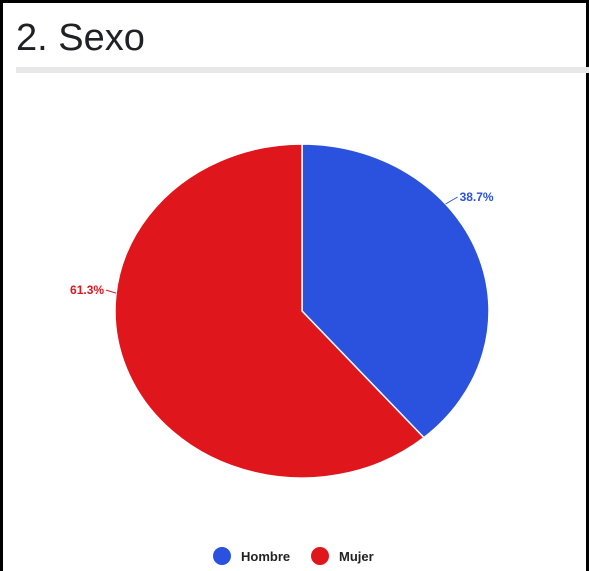 The image size is (589, 571). What do you see at coordinates (282, 243) in the screenshot?
I see `slice-labels: 38.7% 61.3%` at bounding box center [282, 243].